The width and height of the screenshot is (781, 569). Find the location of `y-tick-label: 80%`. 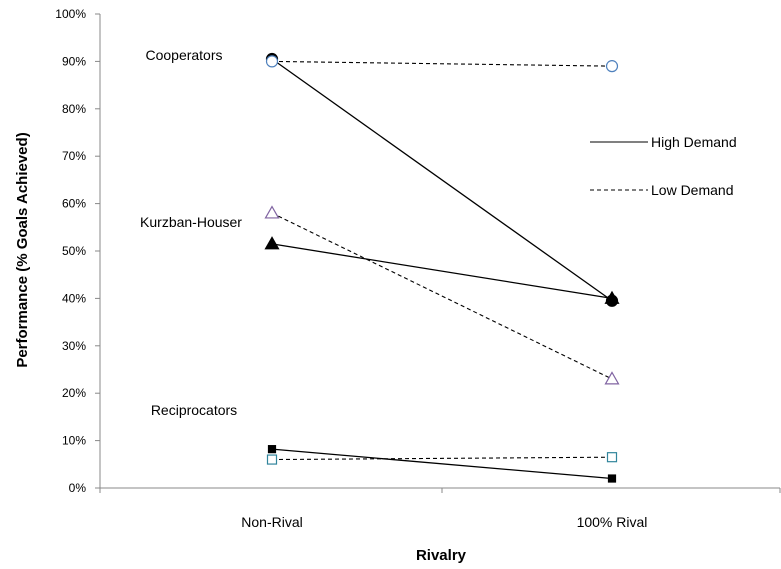

y-tick-label: 80% is located at coordinates (74, 109).